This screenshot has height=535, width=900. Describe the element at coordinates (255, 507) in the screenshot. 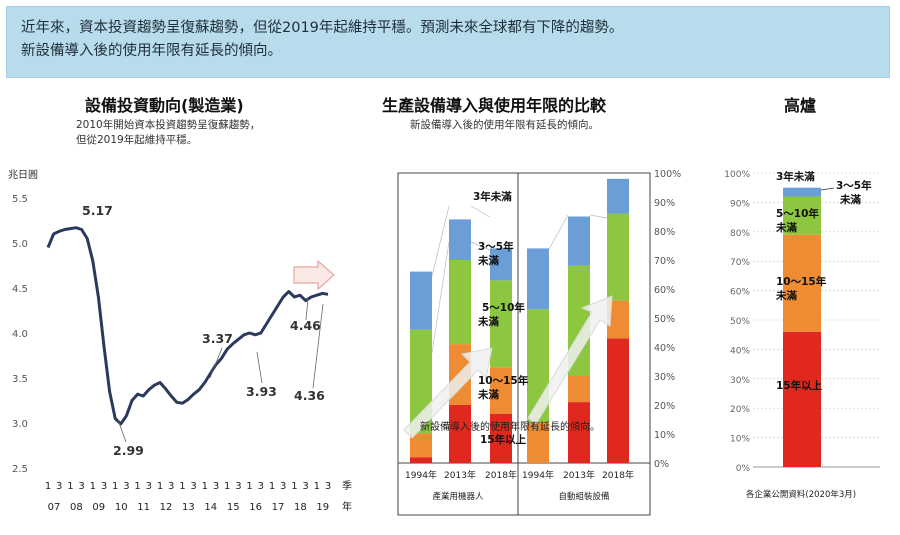

I see `x-year-label: 16` at that location.